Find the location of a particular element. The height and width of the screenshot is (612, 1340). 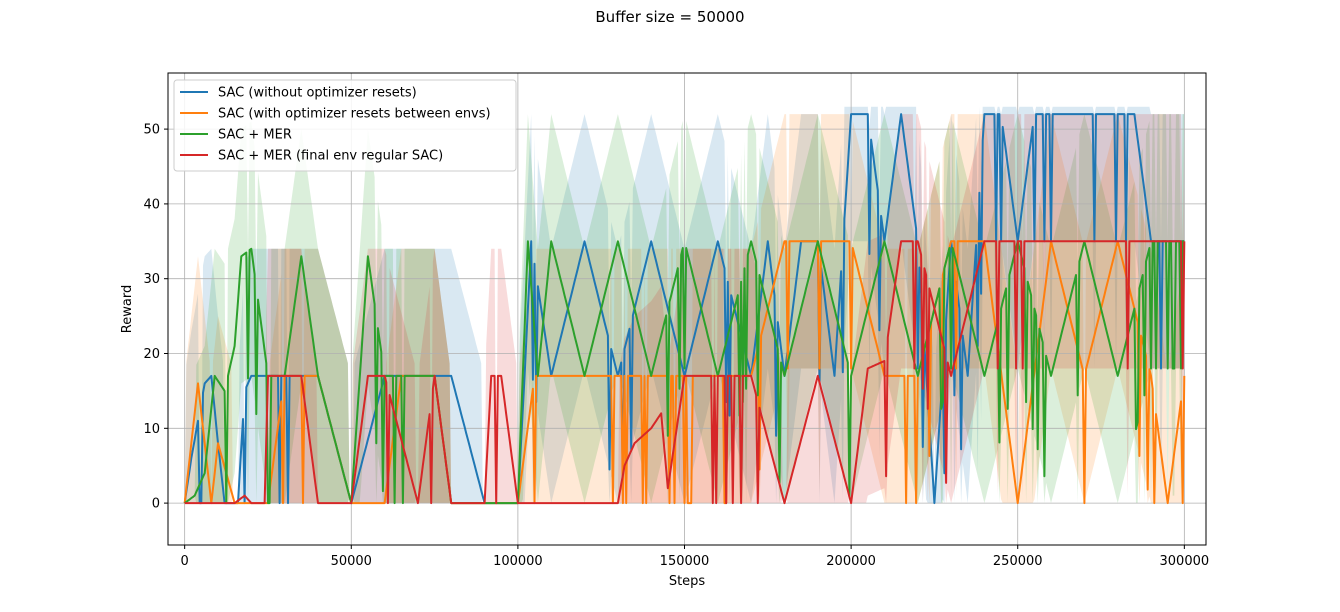

legend-label: SAC + MER is located at coordinates (255, 135).